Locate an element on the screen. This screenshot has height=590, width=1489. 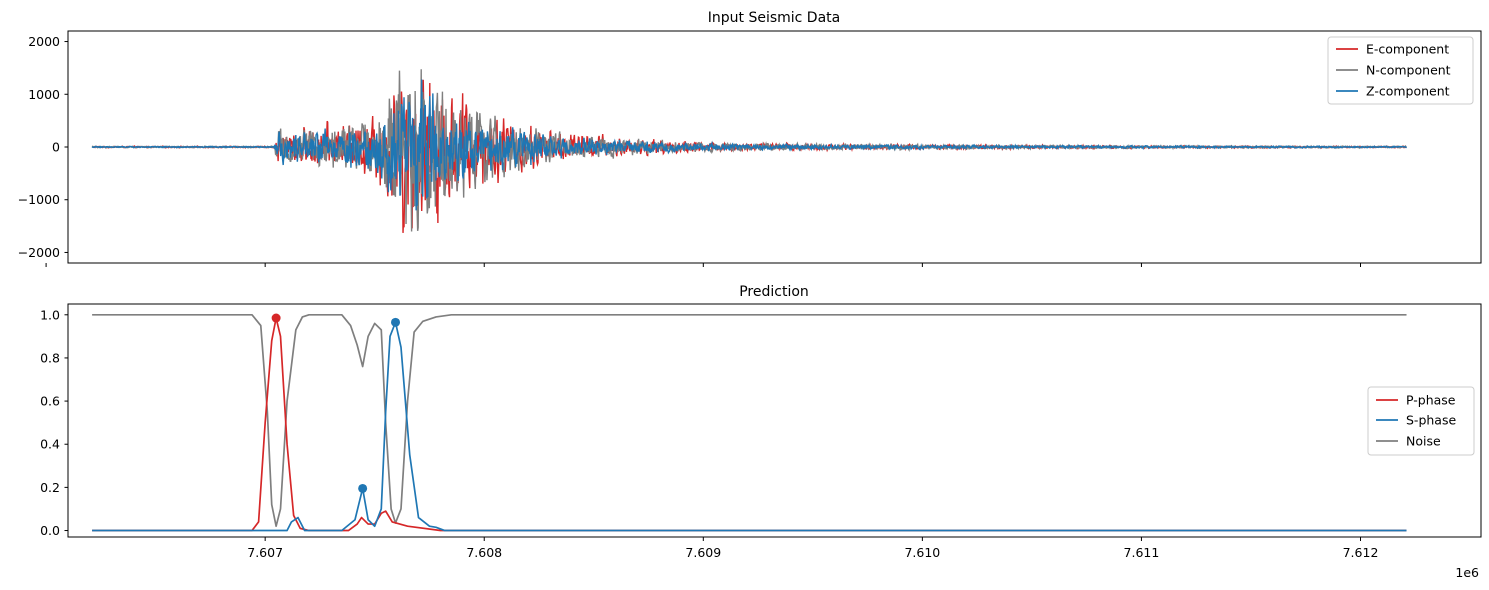
seismic-ytick-label: 1000 is located at coordinates (44, 94).